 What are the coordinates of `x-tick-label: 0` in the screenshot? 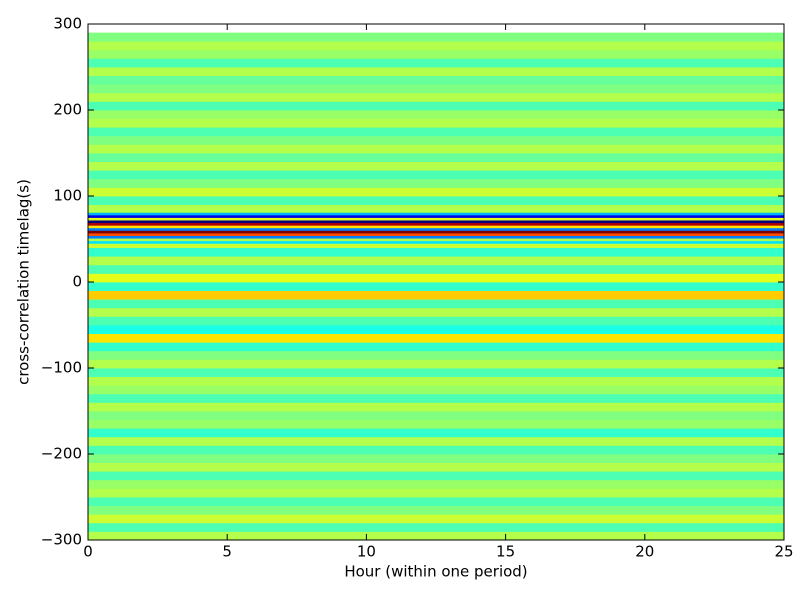 It's located at (88, 552).